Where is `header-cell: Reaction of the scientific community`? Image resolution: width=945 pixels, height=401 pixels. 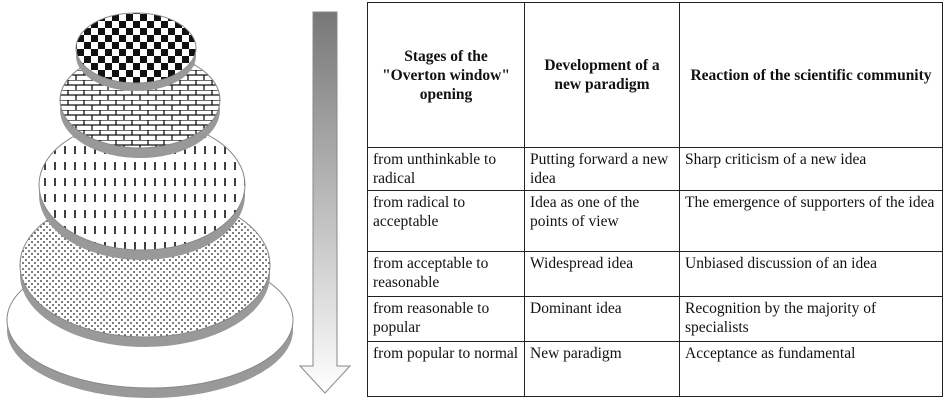
header-cell: Reaction of the scientific community is located at coordinates (811, 75).